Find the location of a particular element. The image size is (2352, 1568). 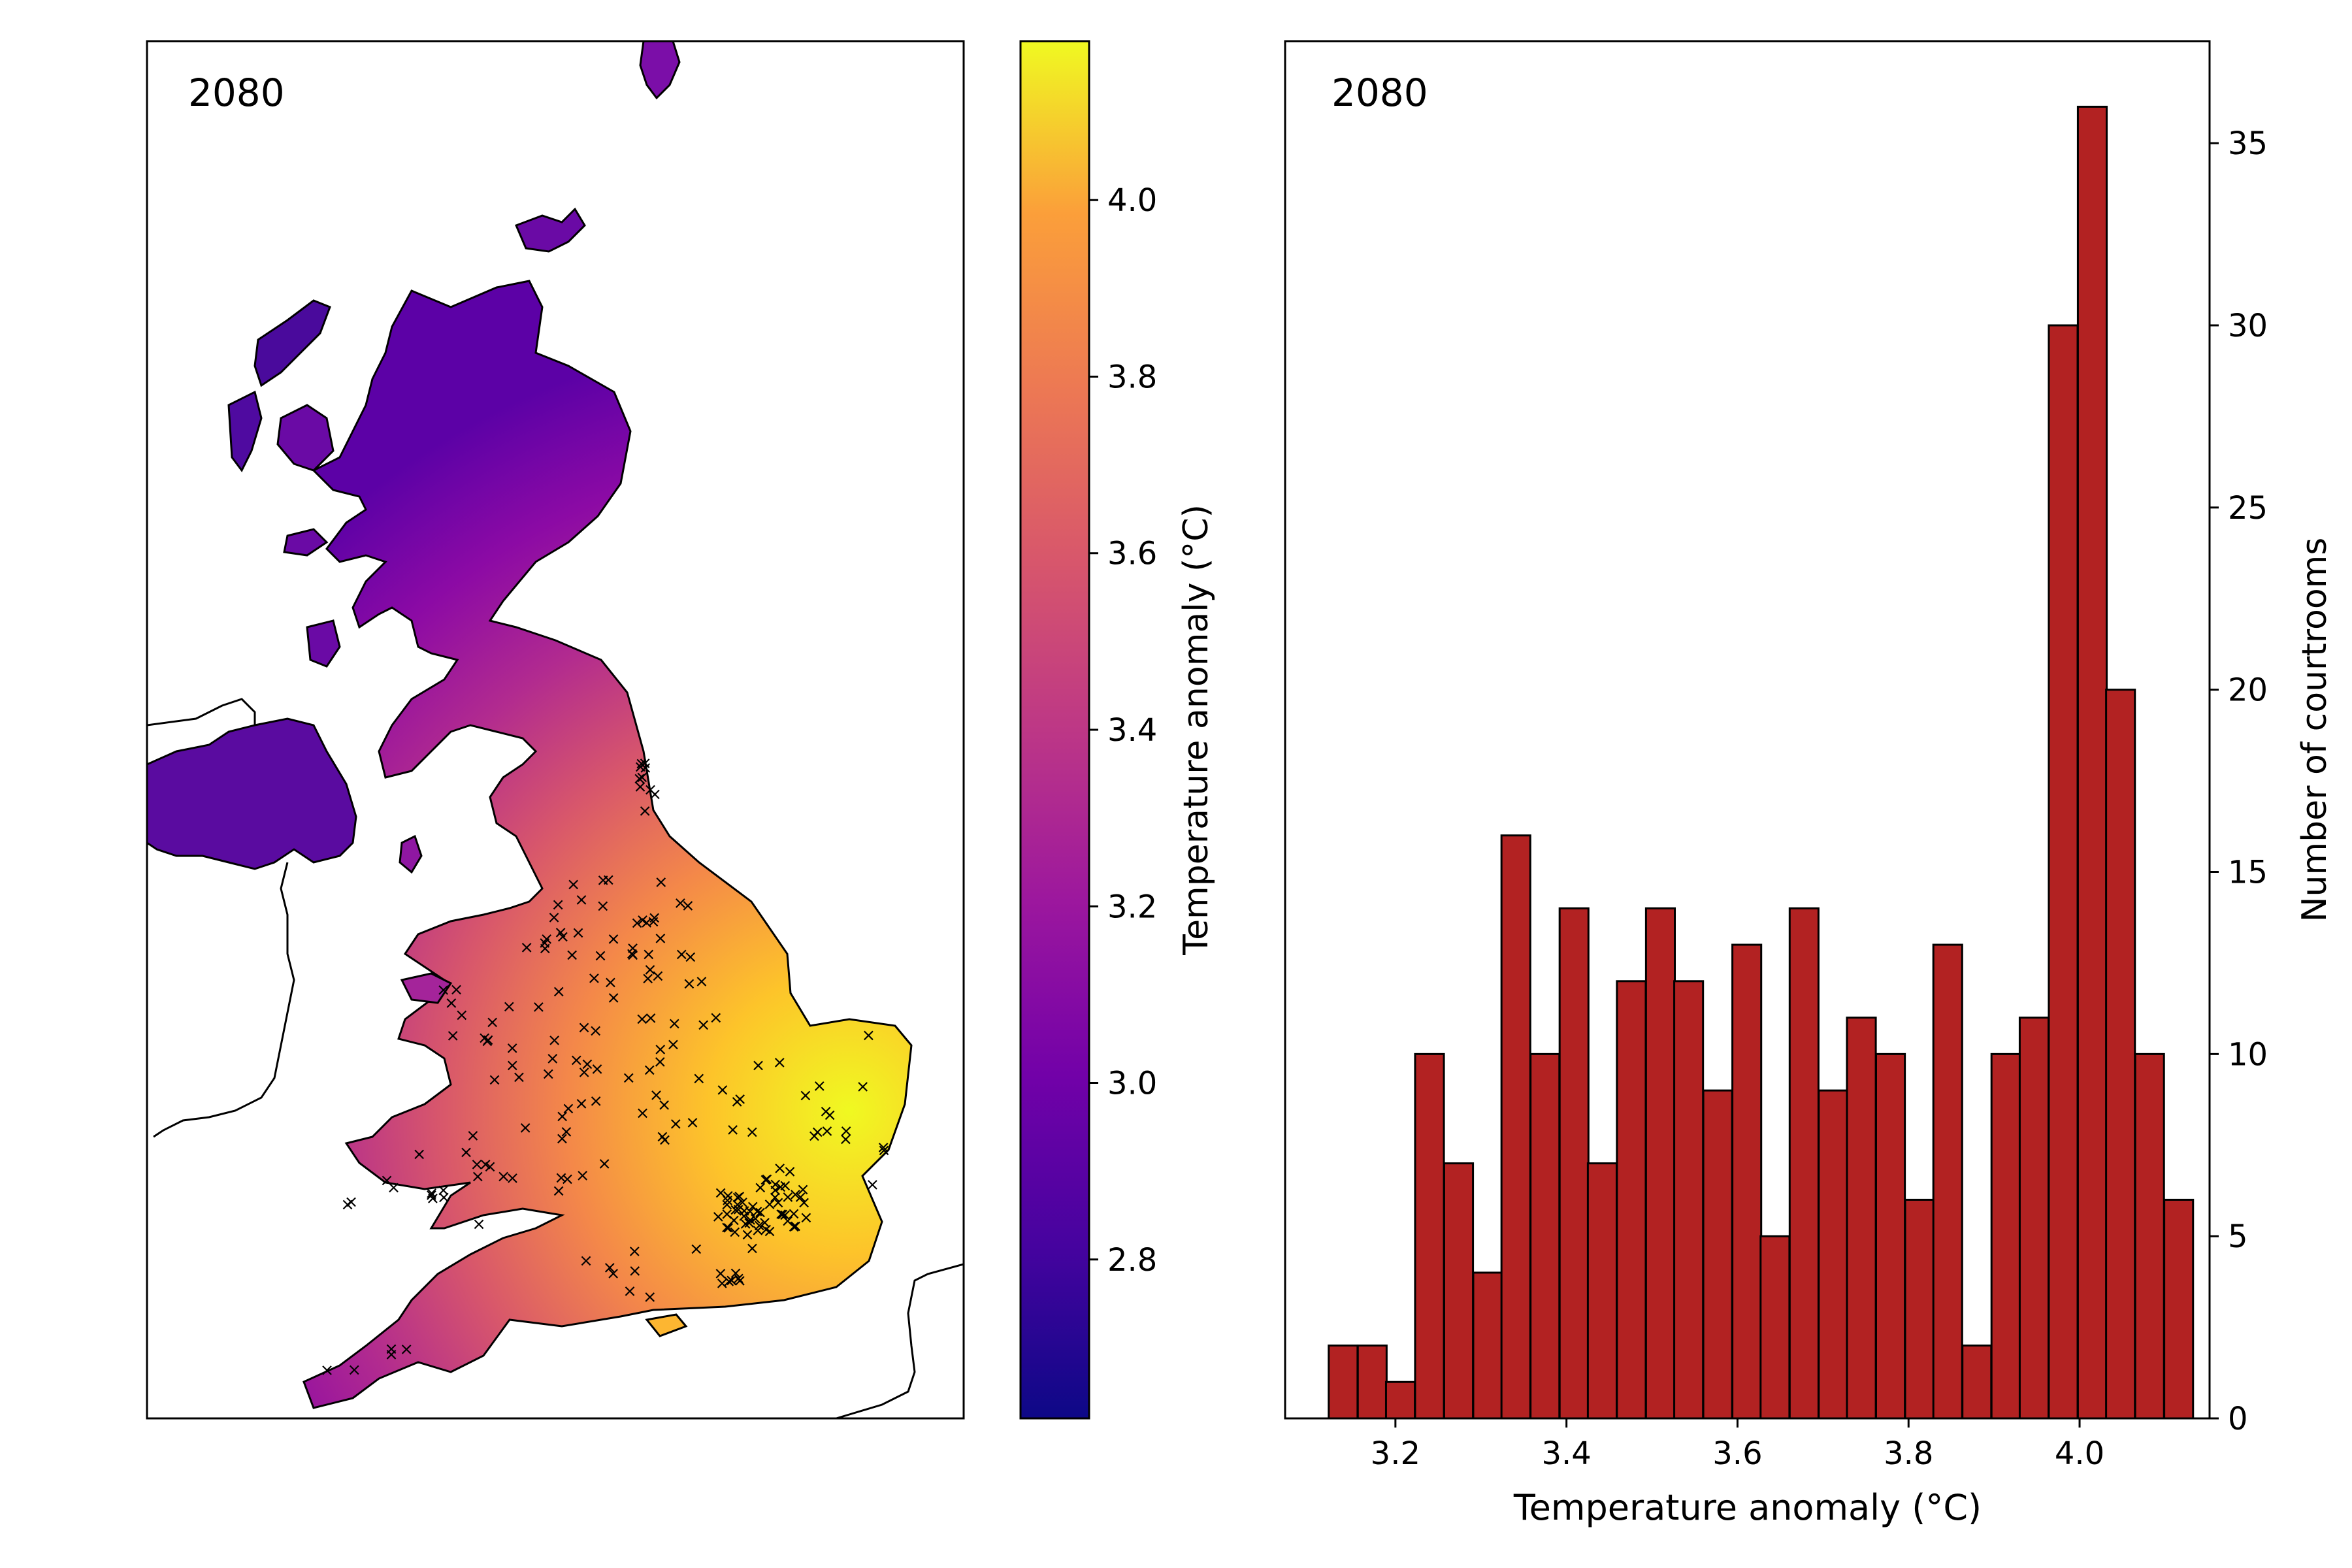

y-tick-label: 20 is located at coordinates (2248, 690).